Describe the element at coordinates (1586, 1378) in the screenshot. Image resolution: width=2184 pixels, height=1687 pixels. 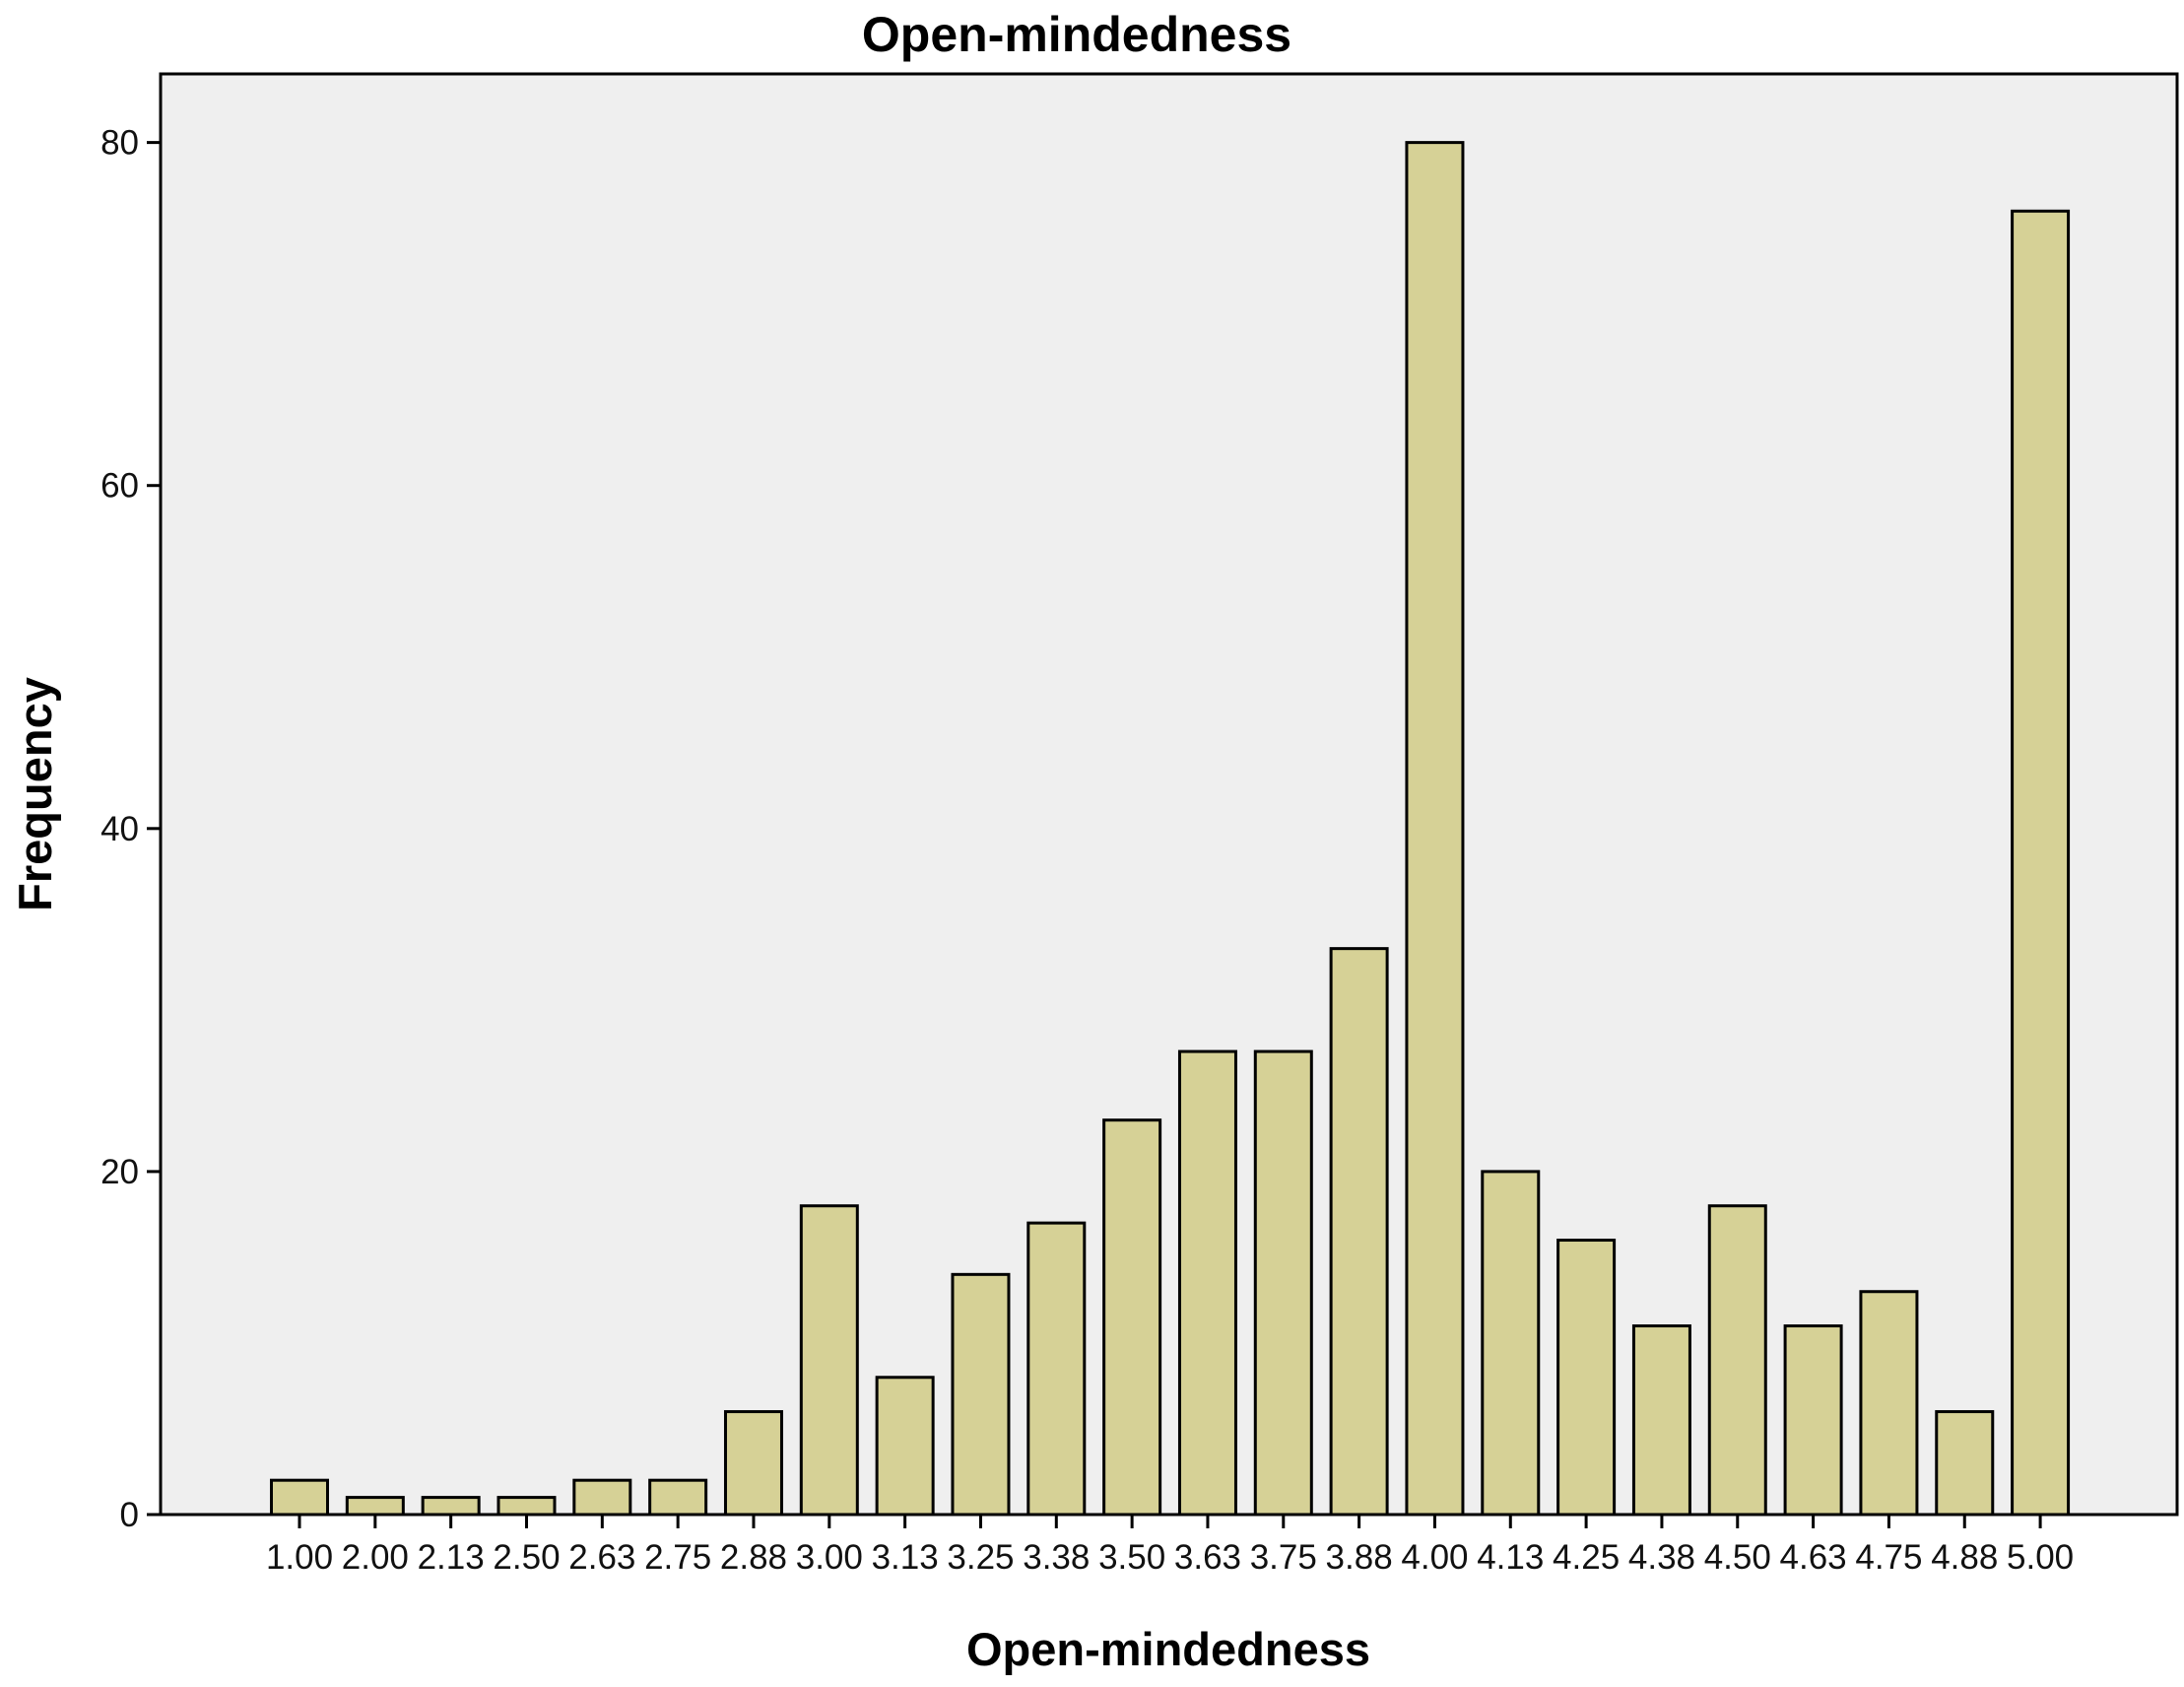
I see `bar-4.25` at that location.